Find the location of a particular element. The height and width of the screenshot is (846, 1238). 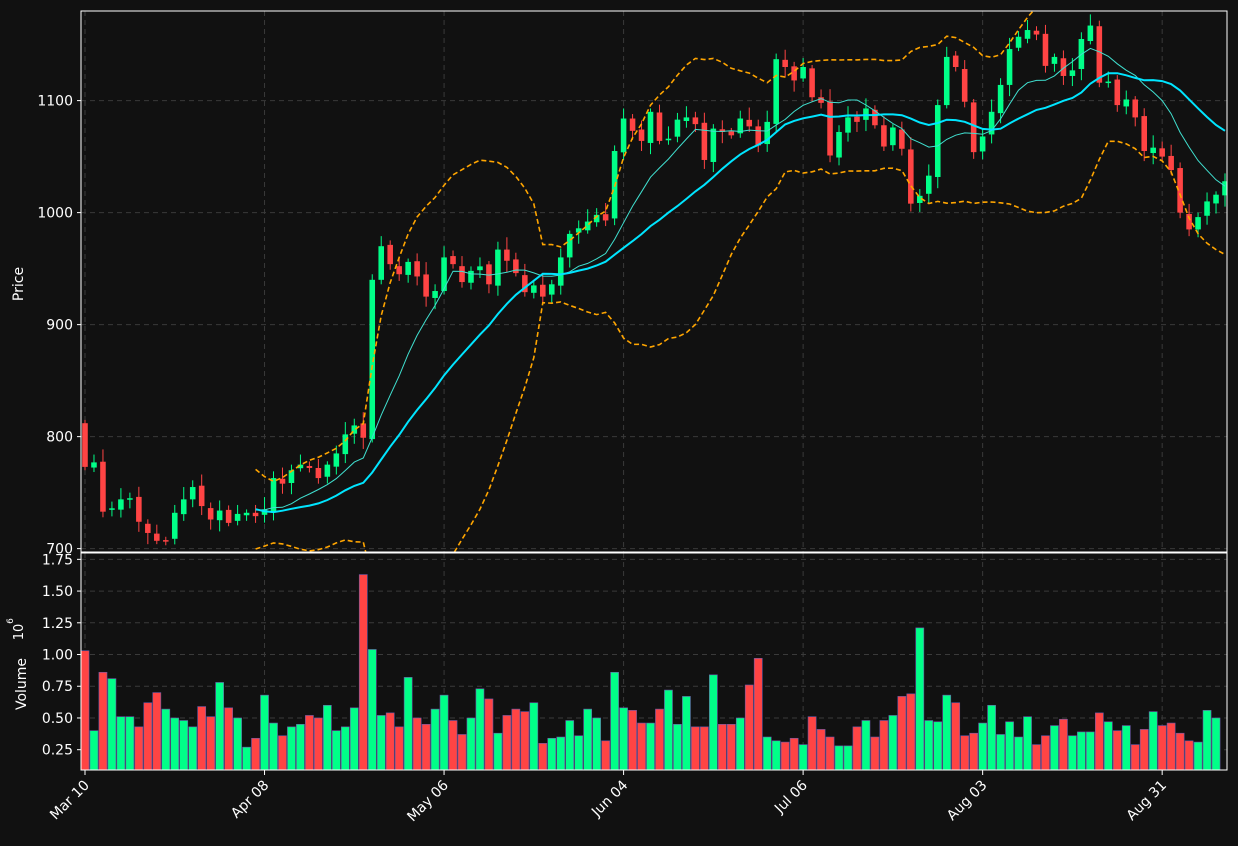

volume-tick-label: 0.25 is located at coordinates (57, 751).